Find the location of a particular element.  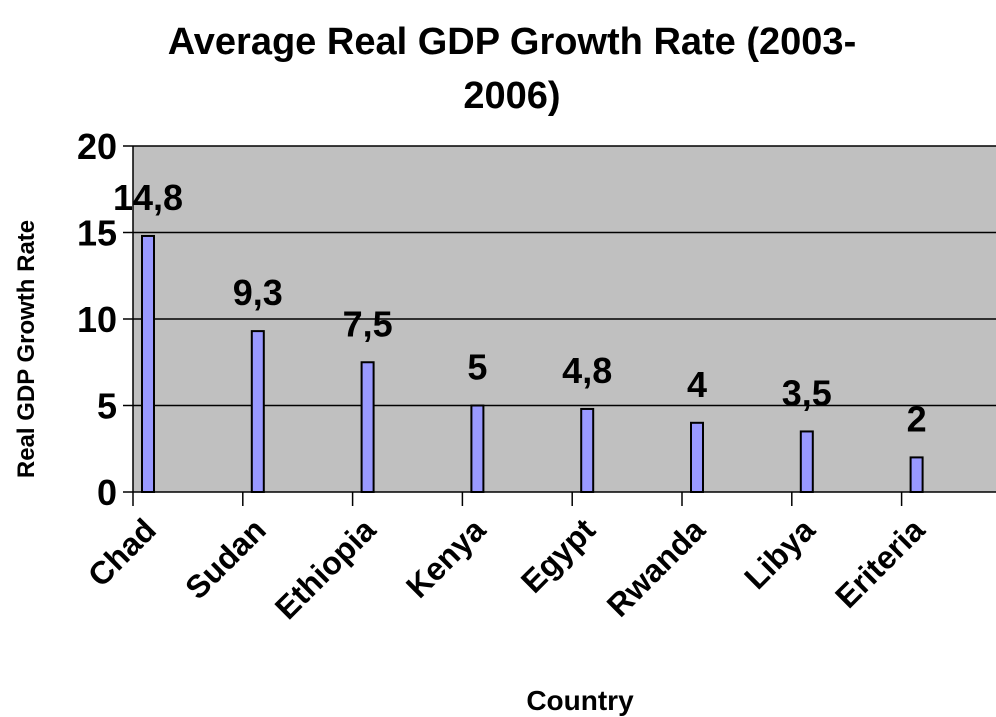

y-tick-label: 5 is located at coordinates (107, 406).